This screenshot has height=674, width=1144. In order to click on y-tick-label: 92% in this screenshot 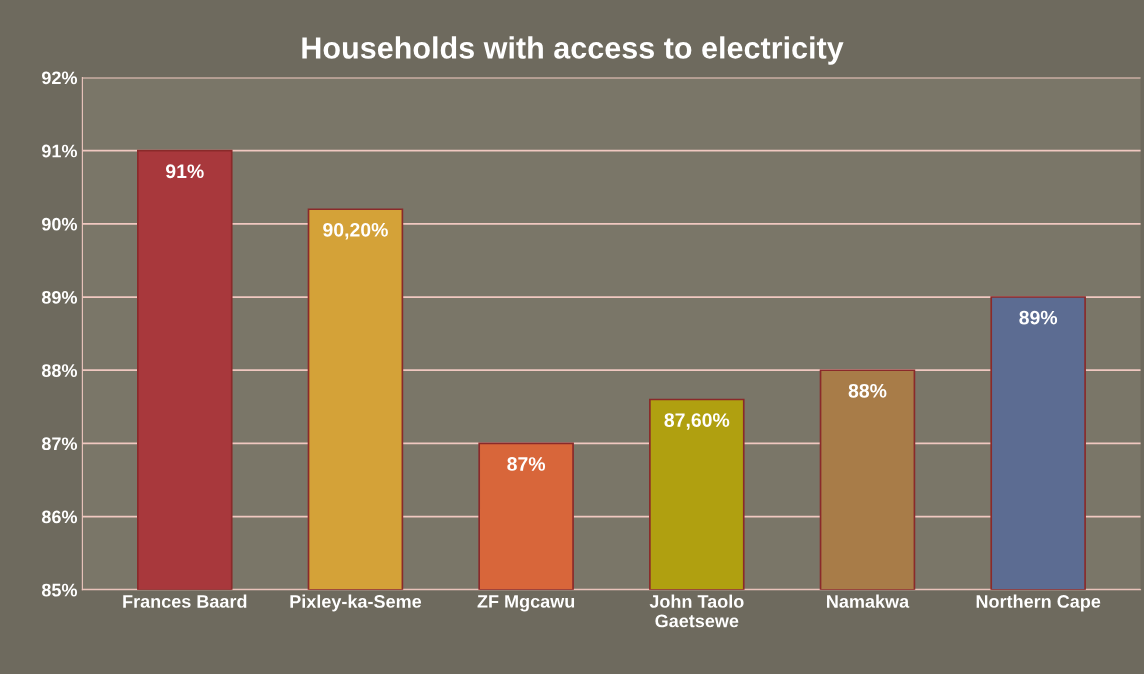, I will do `click(60, 78)`.